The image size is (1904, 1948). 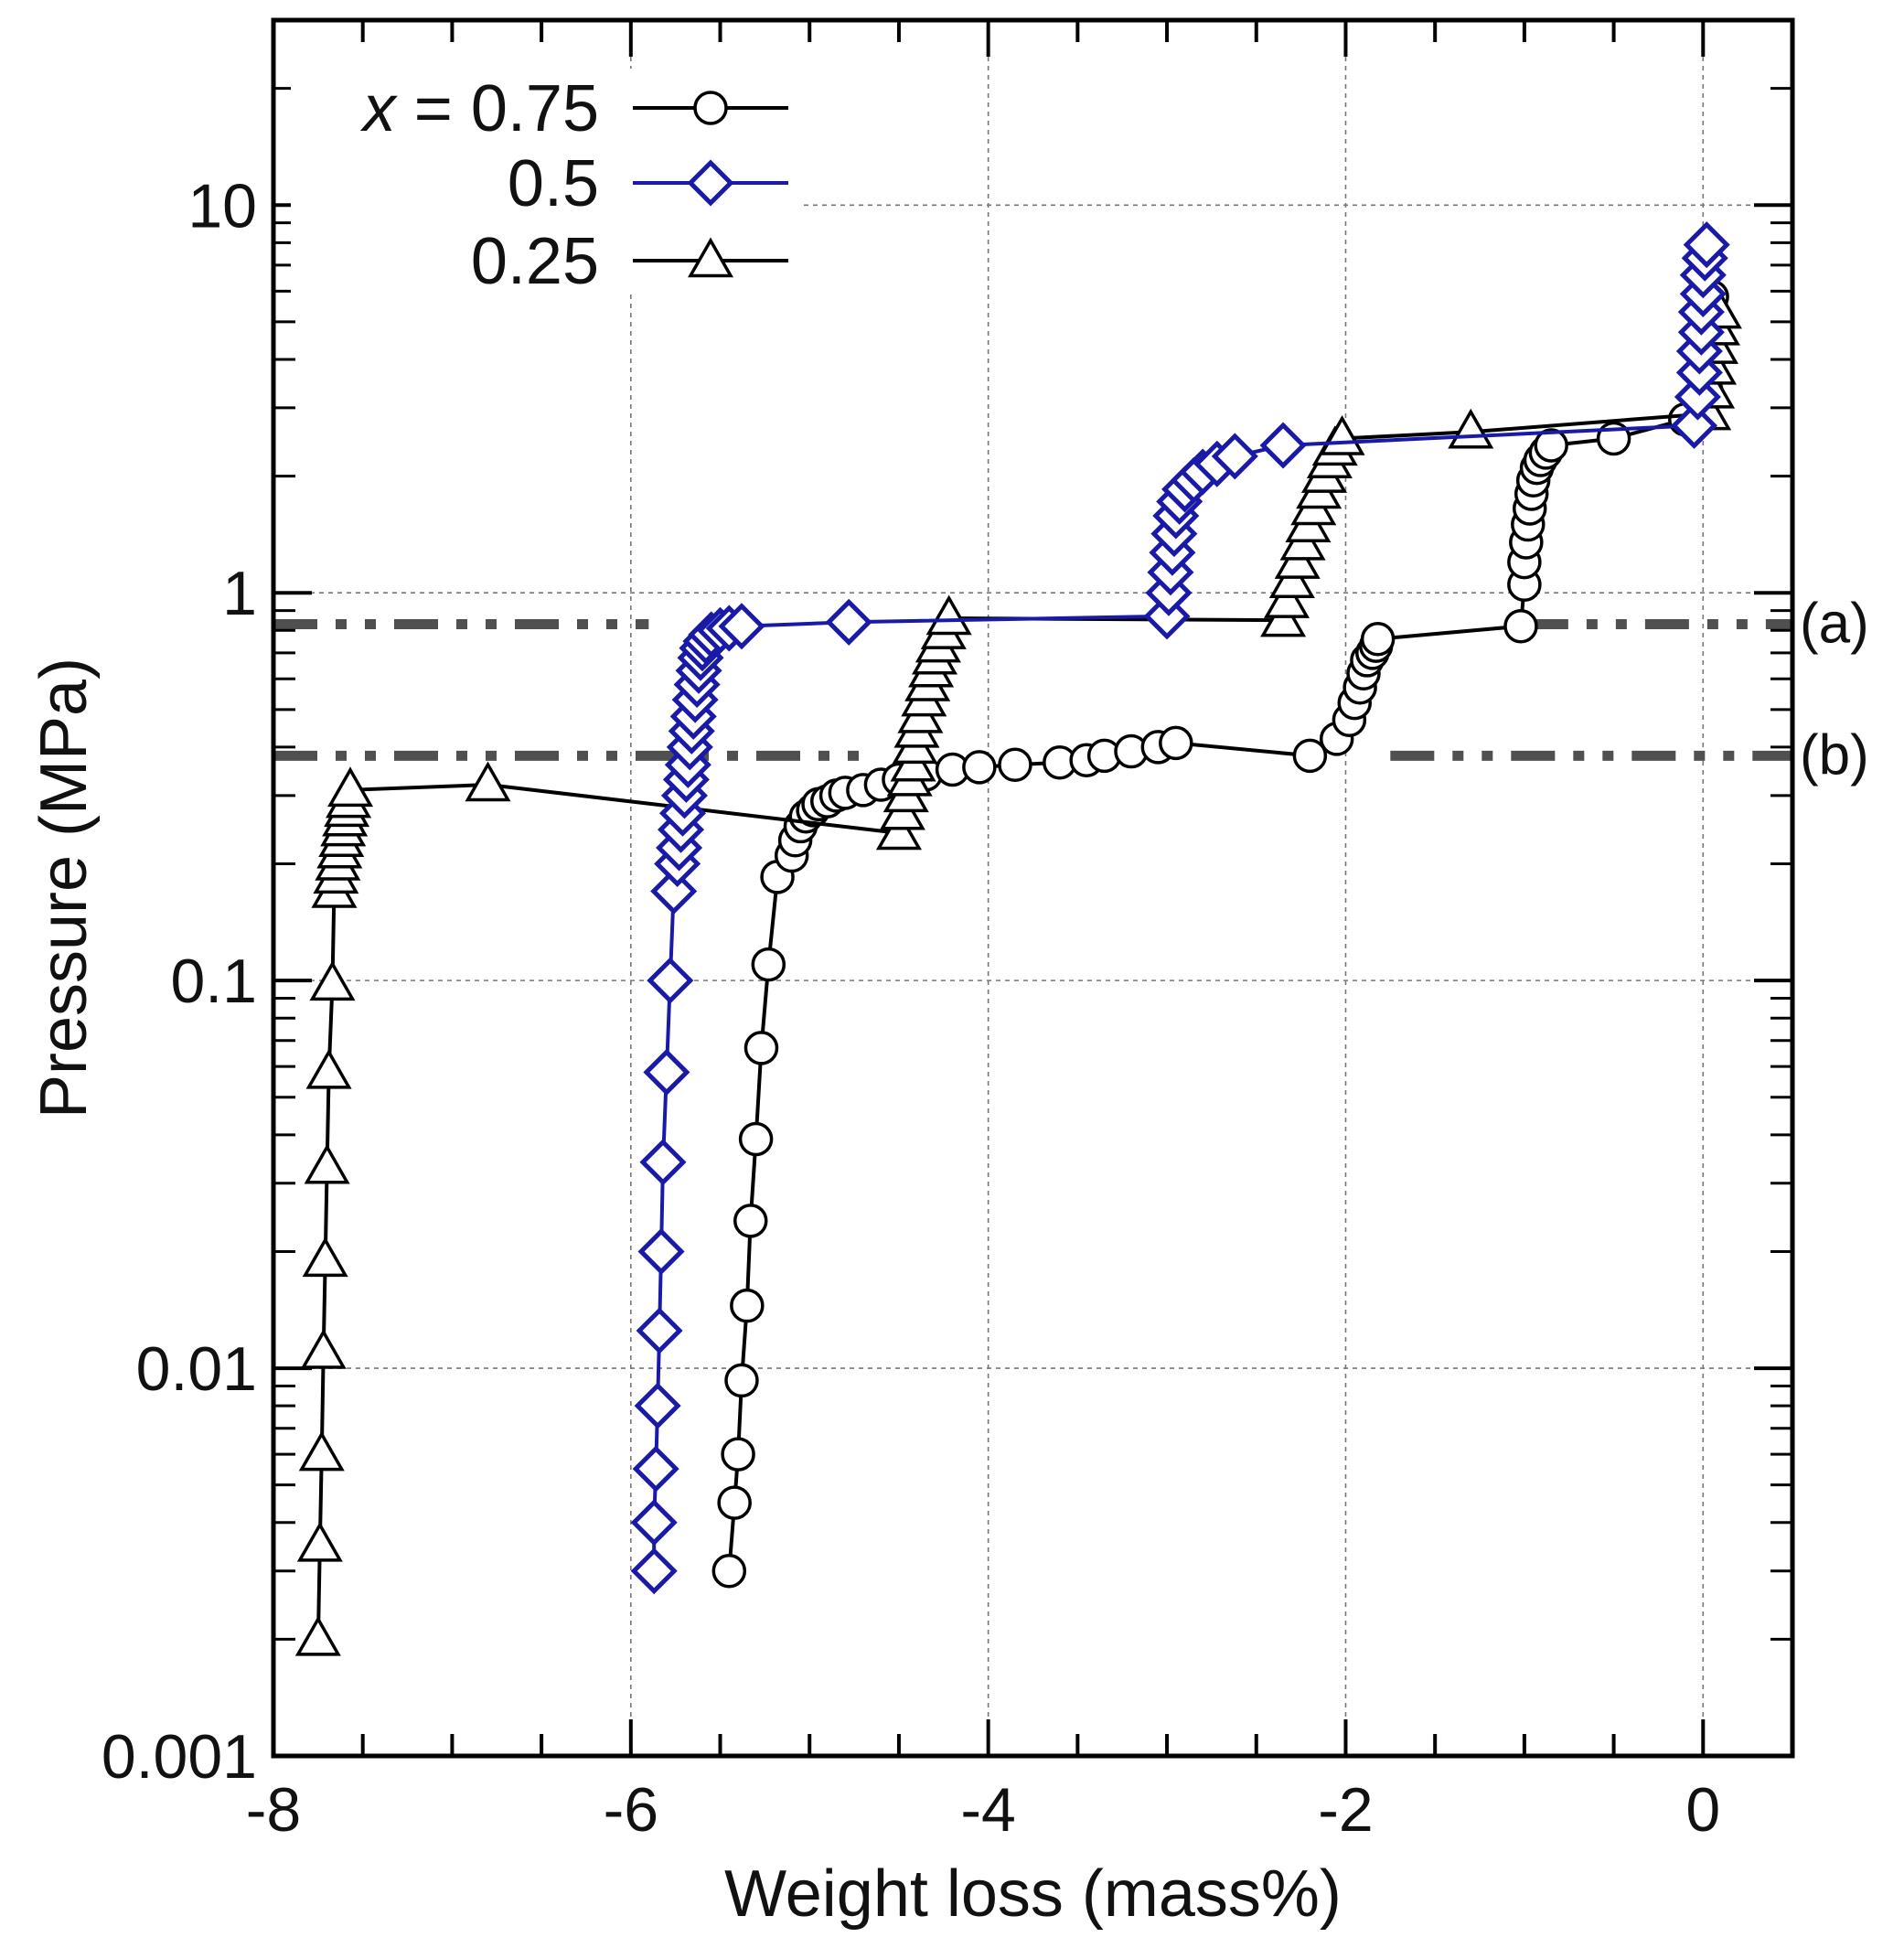 I want to click on legend: x = 0.75 0.5 0.25, so click(x=547, y=183).